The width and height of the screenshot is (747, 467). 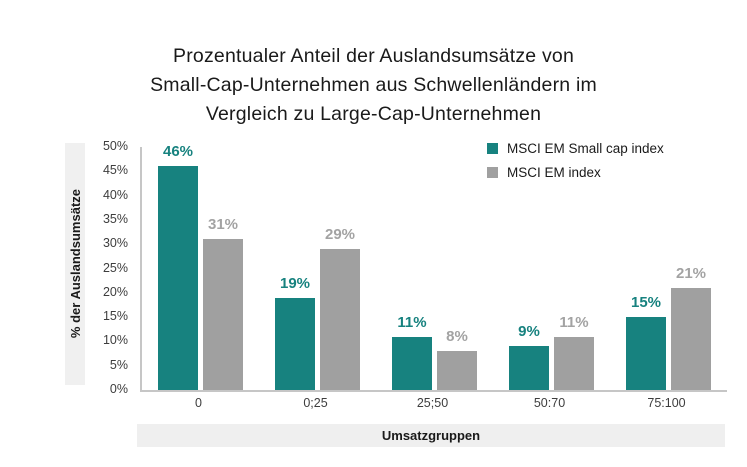 I want to click on y-tick-label: 5%, so click(x=118, y=364).